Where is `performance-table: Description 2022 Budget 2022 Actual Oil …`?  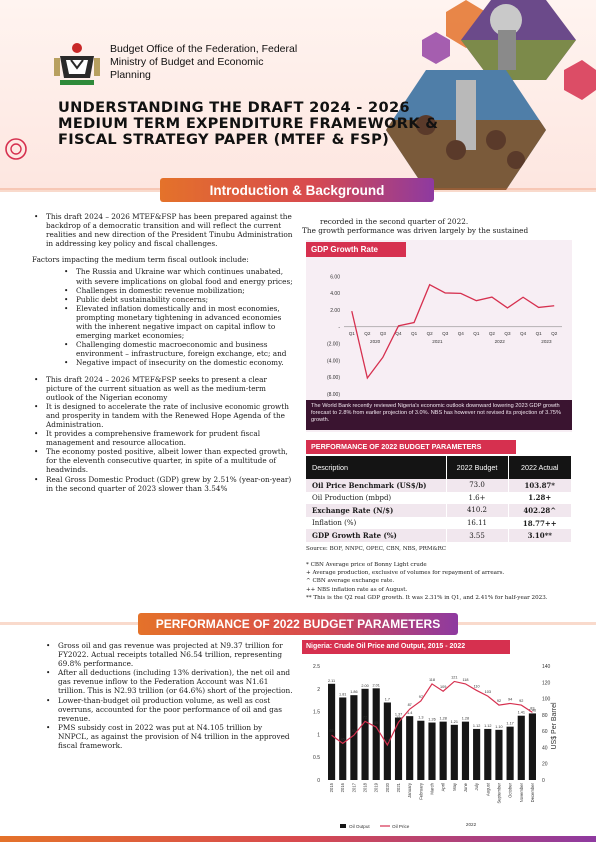
performance-table: Description 2022 Budget 2022 Actual Oil … is located at coordinates (439, 499).